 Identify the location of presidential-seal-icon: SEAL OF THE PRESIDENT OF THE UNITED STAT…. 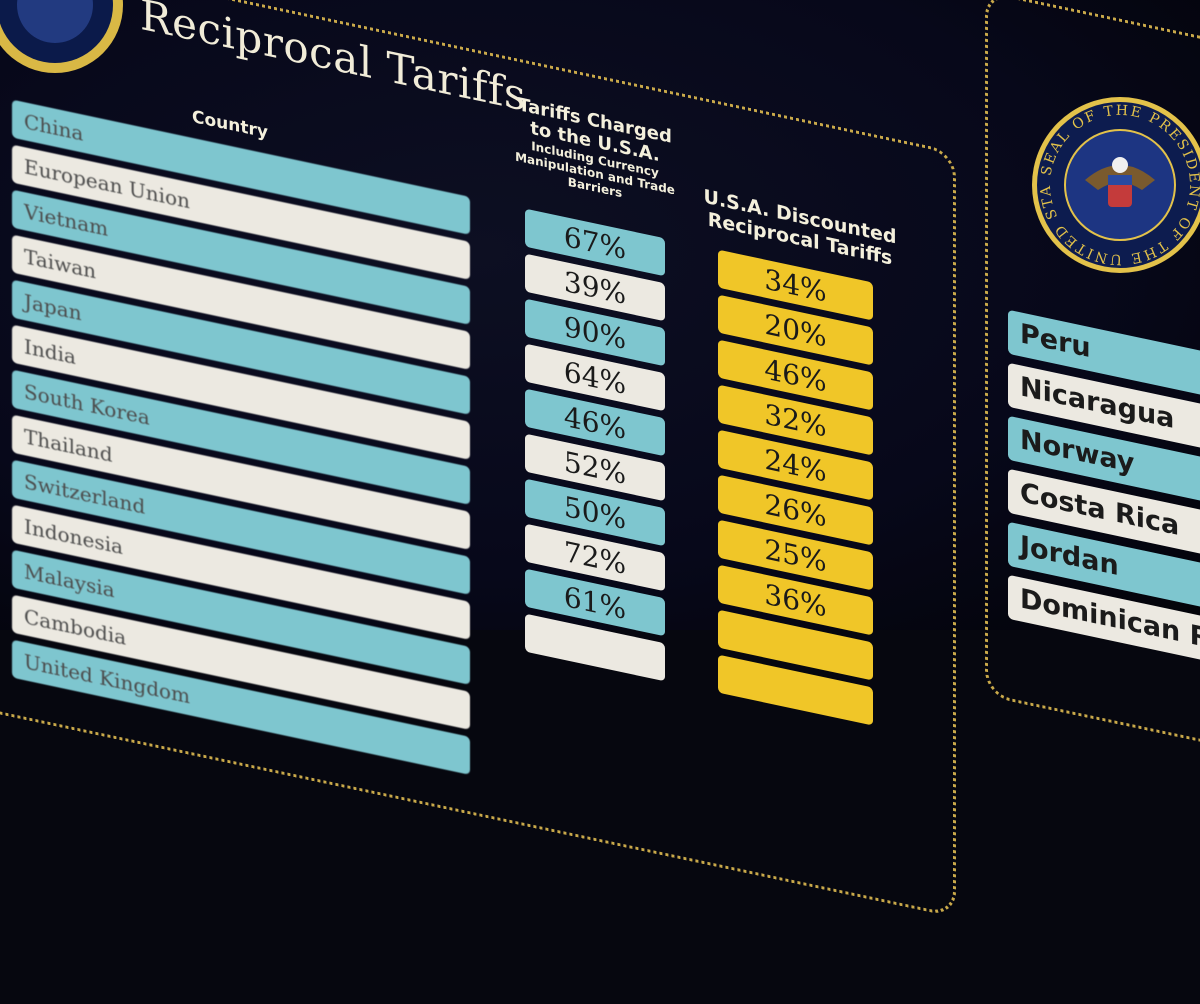
(1115, 184).